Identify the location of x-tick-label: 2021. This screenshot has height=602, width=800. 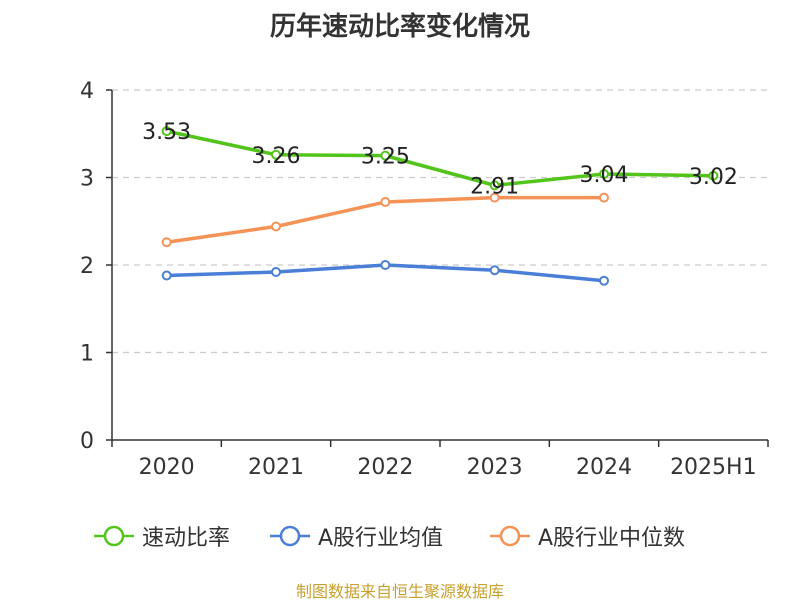
(276, 467).